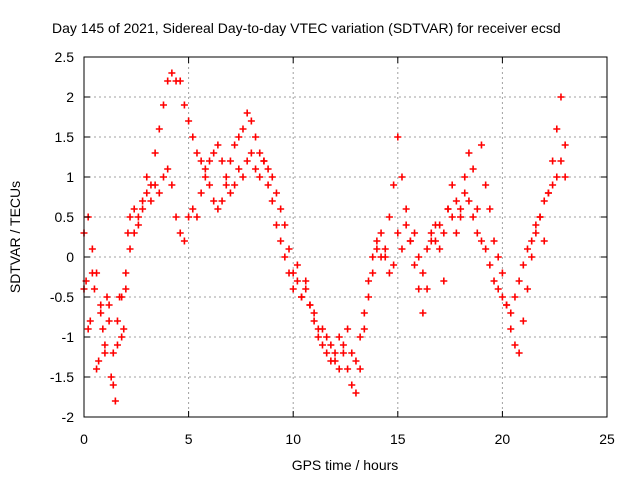  I want to click on x-tick-label: 10, so click(293, 439).